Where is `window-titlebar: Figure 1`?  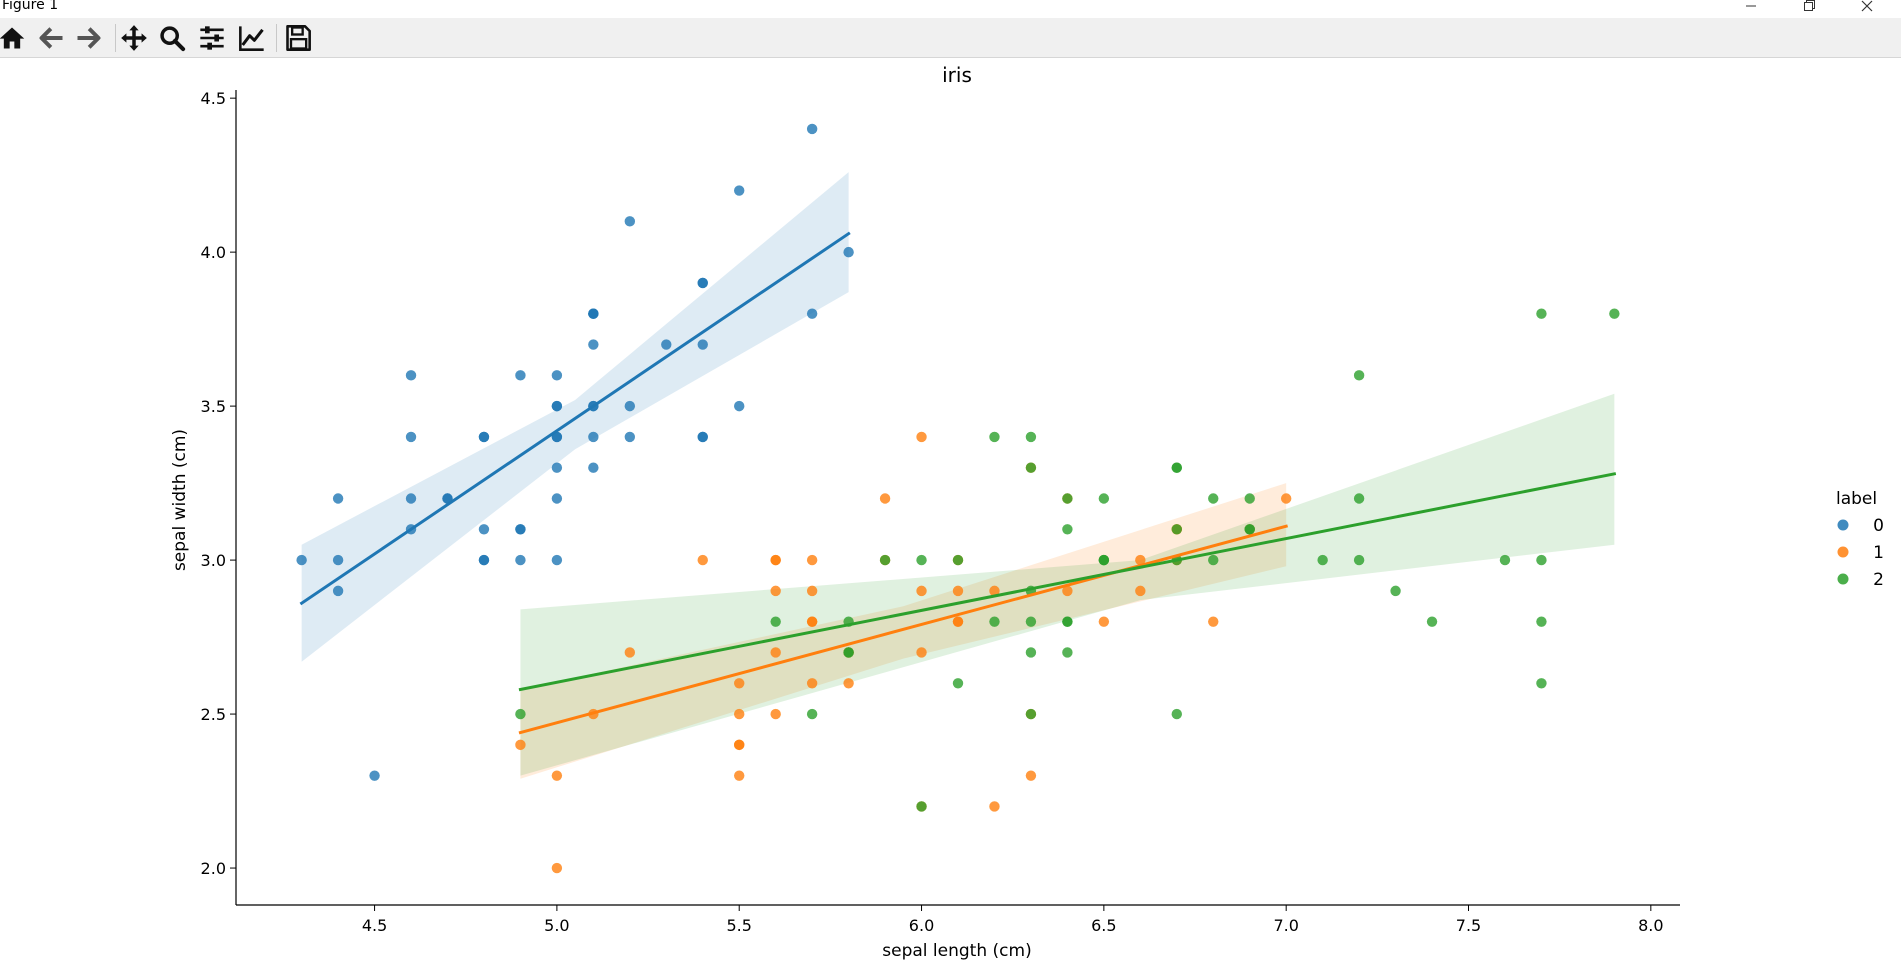 window-titlebar: Figure 1 is located at coordinates (950, 9).